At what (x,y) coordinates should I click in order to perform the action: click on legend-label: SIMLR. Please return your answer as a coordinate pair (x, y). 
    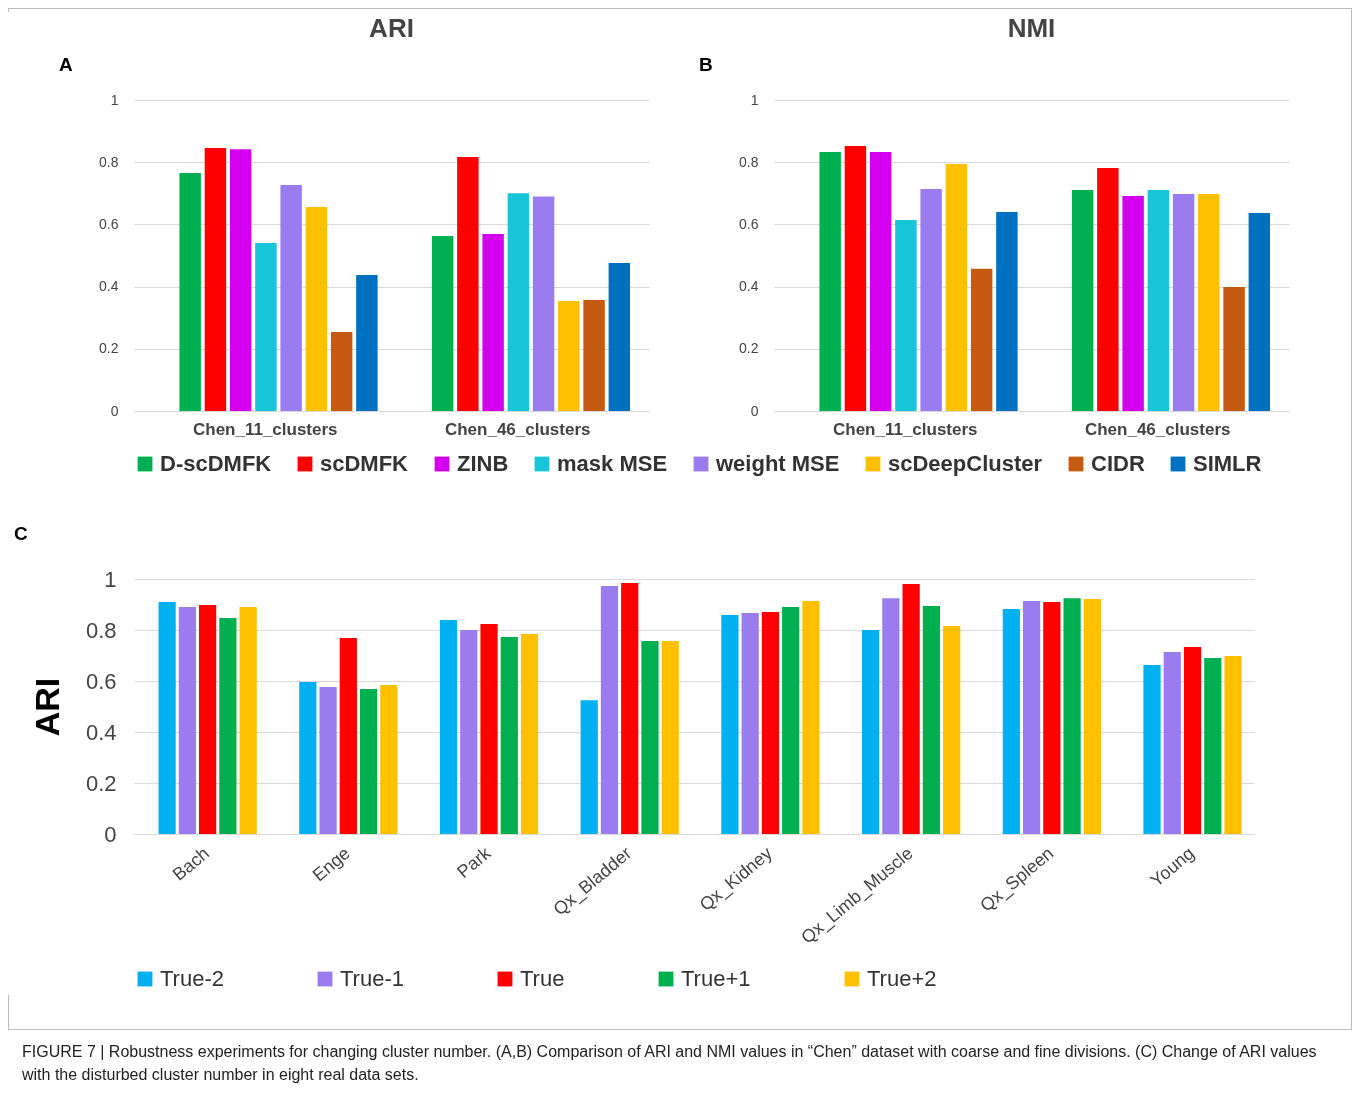
    Looking at the image, I should click on (1227, 463).